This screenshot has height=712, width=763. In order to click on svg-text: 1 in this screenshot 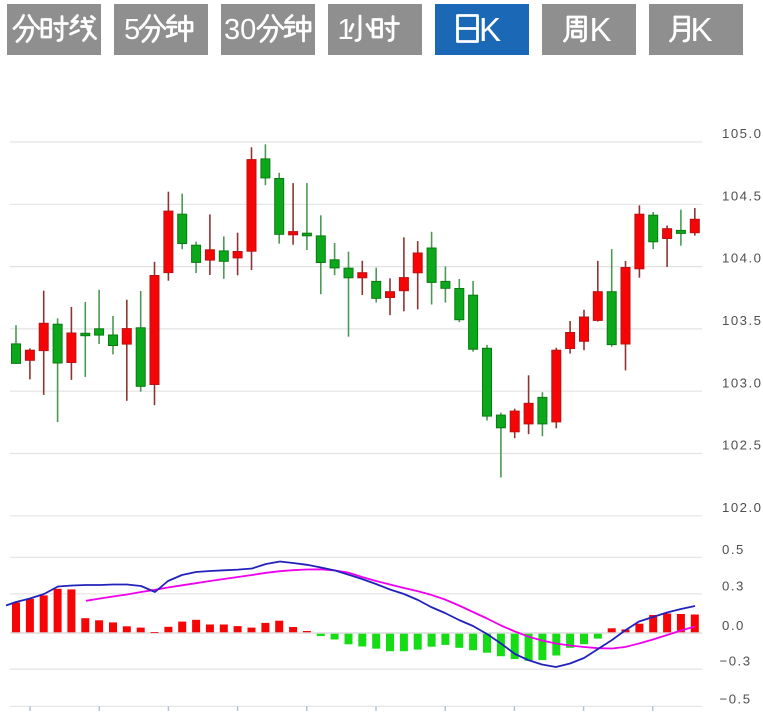, I will do `click(346, 30)`.